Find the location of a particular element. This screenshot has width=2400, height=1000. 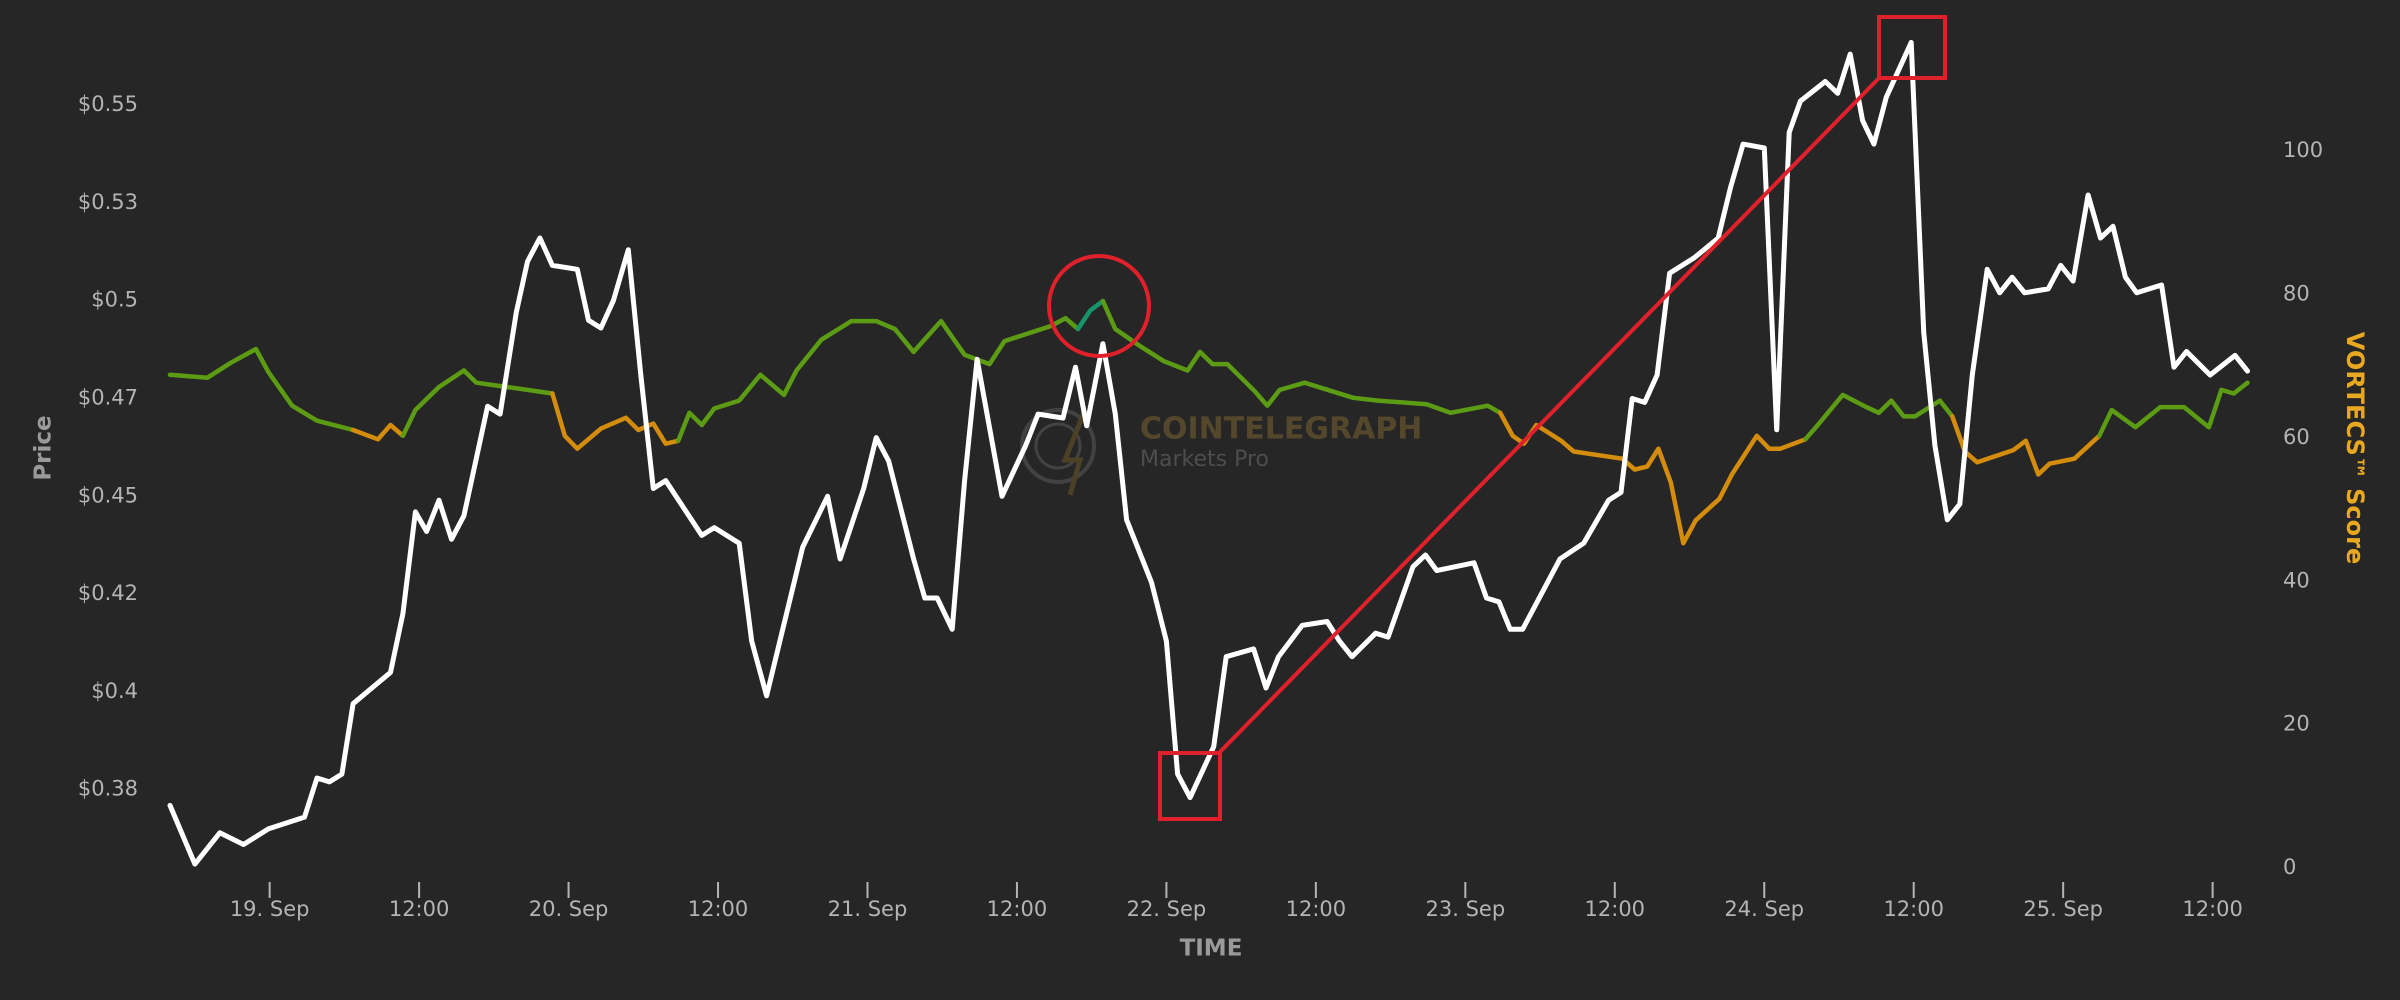

watermark: COINTELEGRAPH Markets Pro is located at coordinates (1221, 452).